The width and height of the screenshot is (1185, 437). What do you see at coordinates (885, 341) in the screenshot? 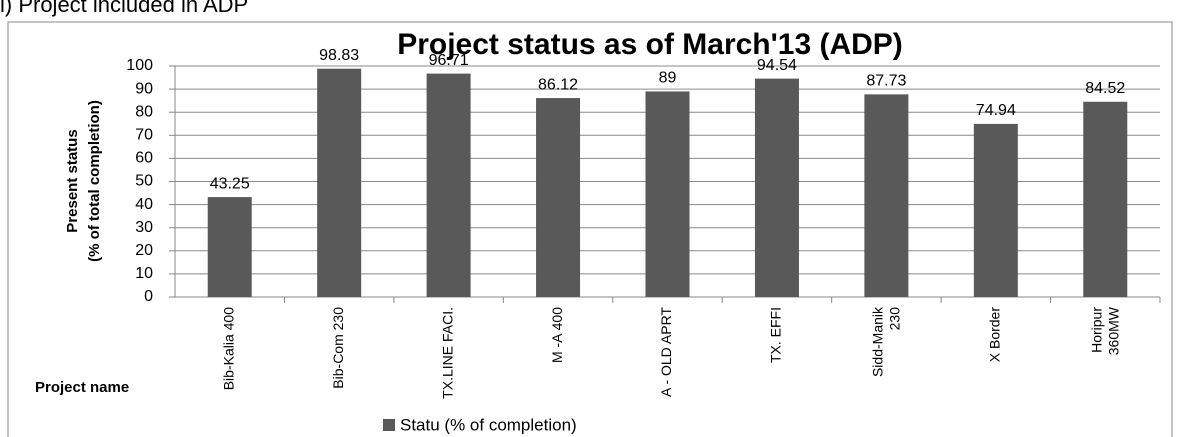
I see `x-tick-label: Sidd-Manik230` at bounding box center [885, 341].